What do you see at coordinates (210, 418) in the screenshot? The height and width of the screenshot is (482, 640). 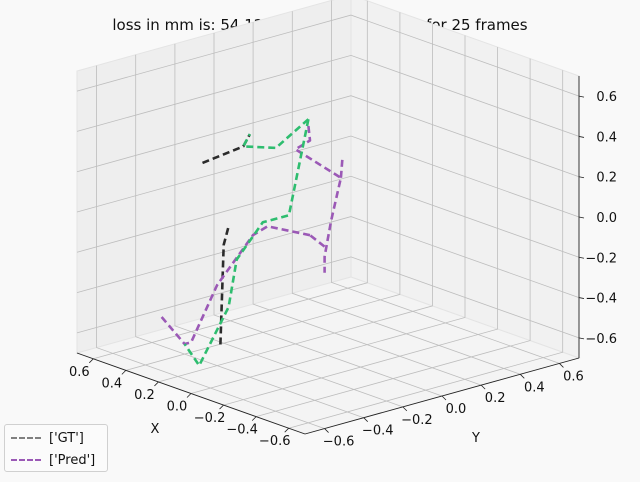 I see `x-tick-label: −0.2` at bounding box center [210, 418].